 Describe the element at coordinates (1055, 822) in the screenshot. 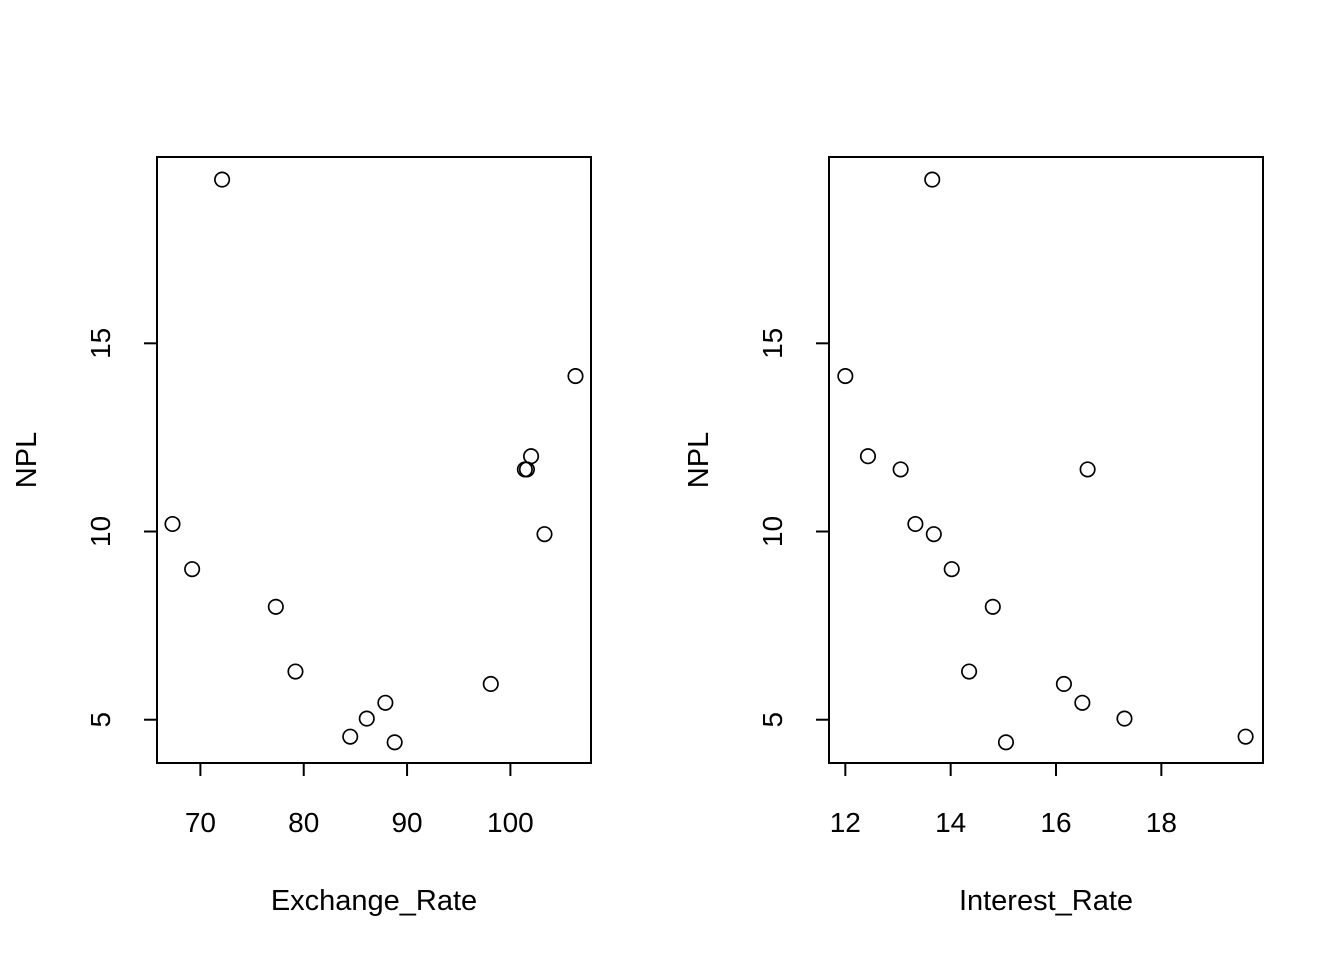

I see `x-tick-label: 16` at that location.